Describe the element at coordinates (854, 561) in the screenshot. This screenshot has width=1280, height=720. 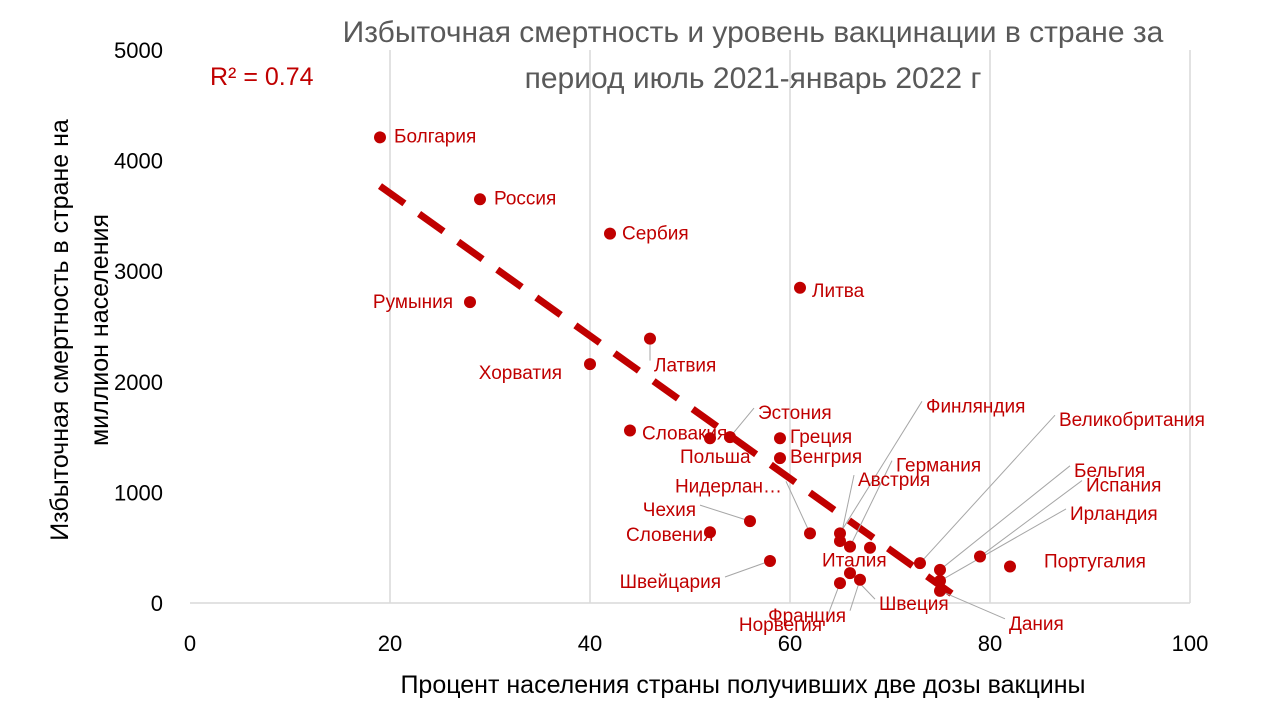
I see `point-label: Италия` at that location.